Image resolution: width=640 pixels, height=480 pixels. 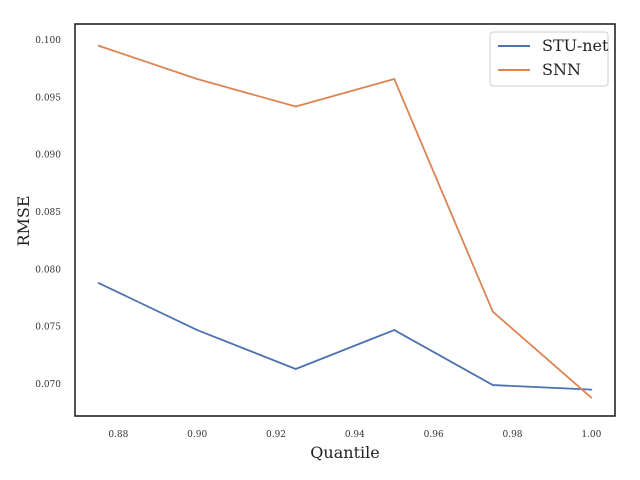 I want to click on x-tick-label: 0.94, so click(x=355, y=435).